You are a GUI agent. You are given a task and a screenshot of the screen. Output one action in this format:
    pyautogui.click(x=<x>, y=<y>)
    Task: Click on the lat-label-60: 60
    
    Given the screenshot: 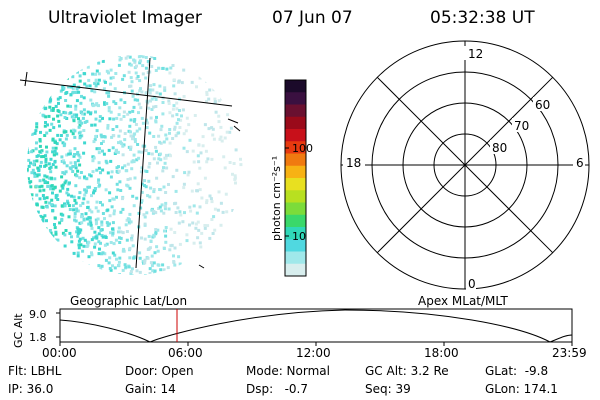 What is the action you would take?
    pyautogui.click(x=542, y=105)
    